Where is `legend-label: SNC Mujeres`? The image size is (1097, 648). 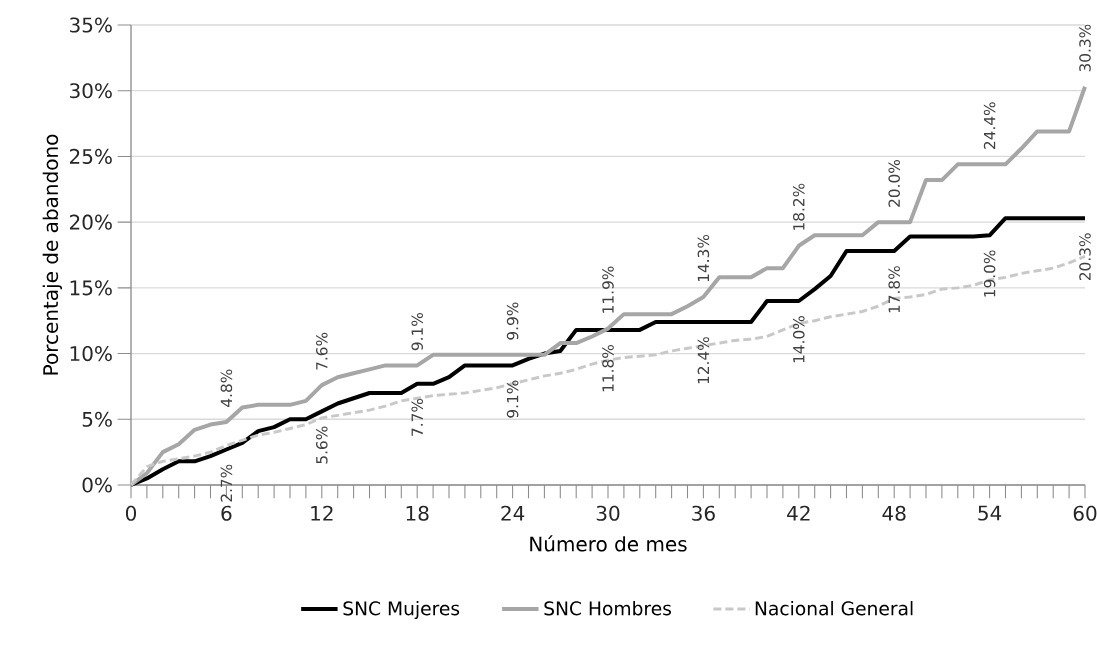 legend-label: SNC Mujeres is located at coordinates (401, 610).